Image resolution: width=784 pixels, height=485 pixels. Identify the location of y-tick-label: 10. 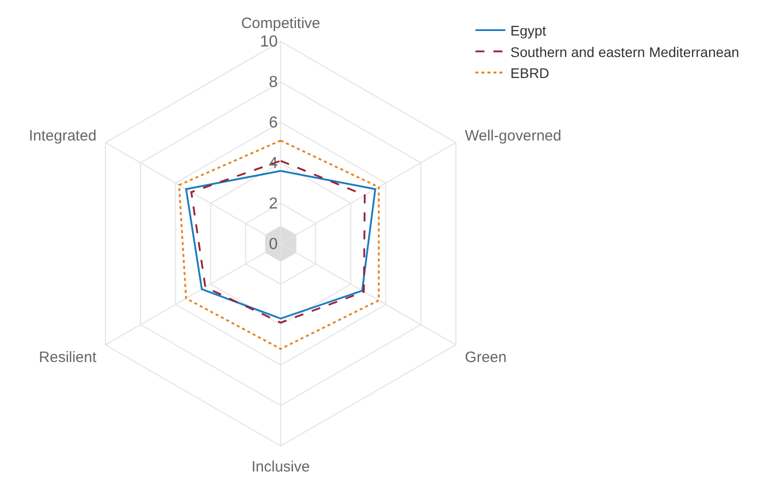
(269, 42).